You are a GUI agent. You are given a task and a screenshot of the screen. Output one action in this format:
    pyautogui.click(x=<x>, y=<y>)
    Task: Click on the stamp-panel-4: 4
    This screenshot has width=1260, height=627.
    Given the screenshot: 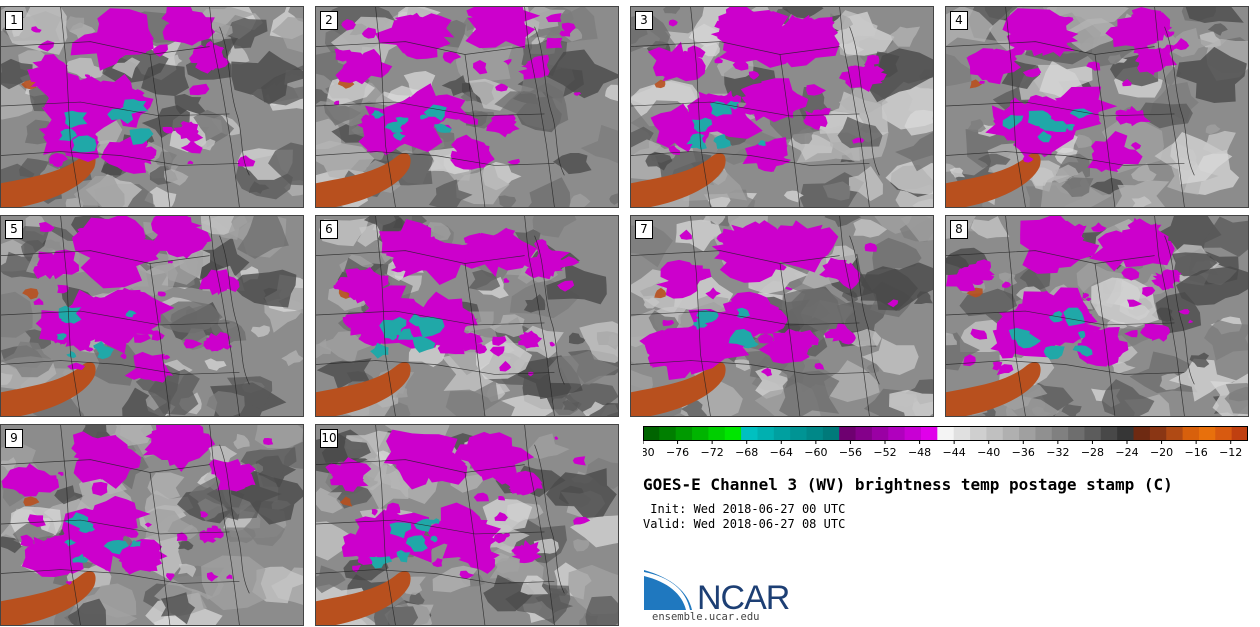 What is the action you would take?
    pyautogui.click(x=1097, y=107)
    